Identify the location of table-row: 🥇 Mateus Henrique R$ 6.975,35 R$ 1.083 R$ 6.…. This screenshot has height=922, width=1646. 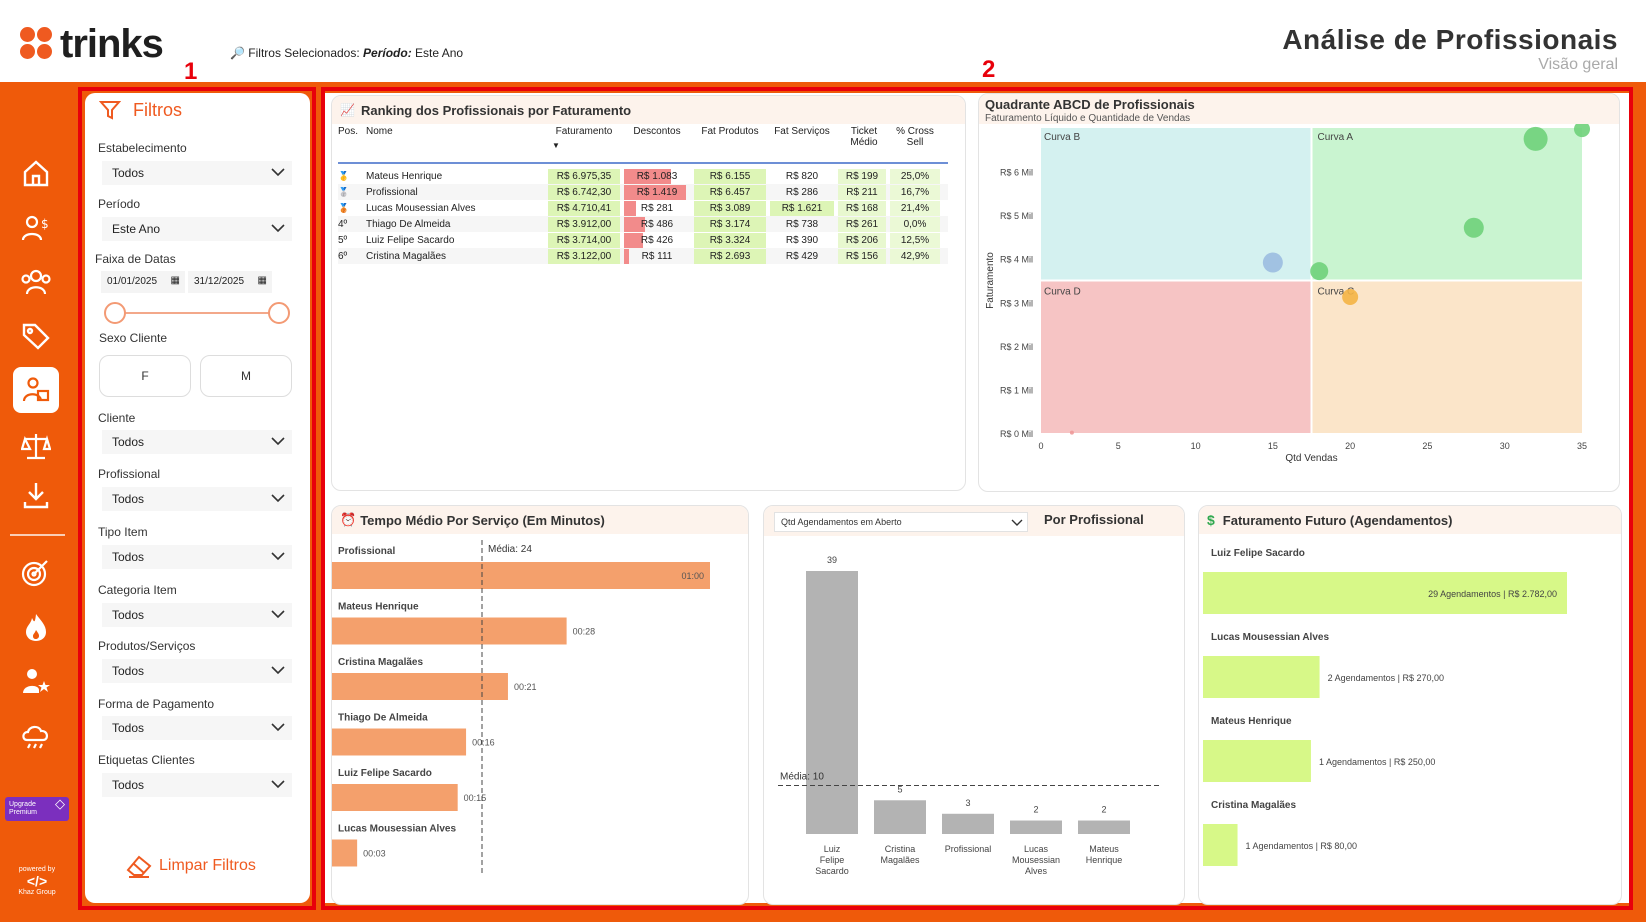
(643, 176).